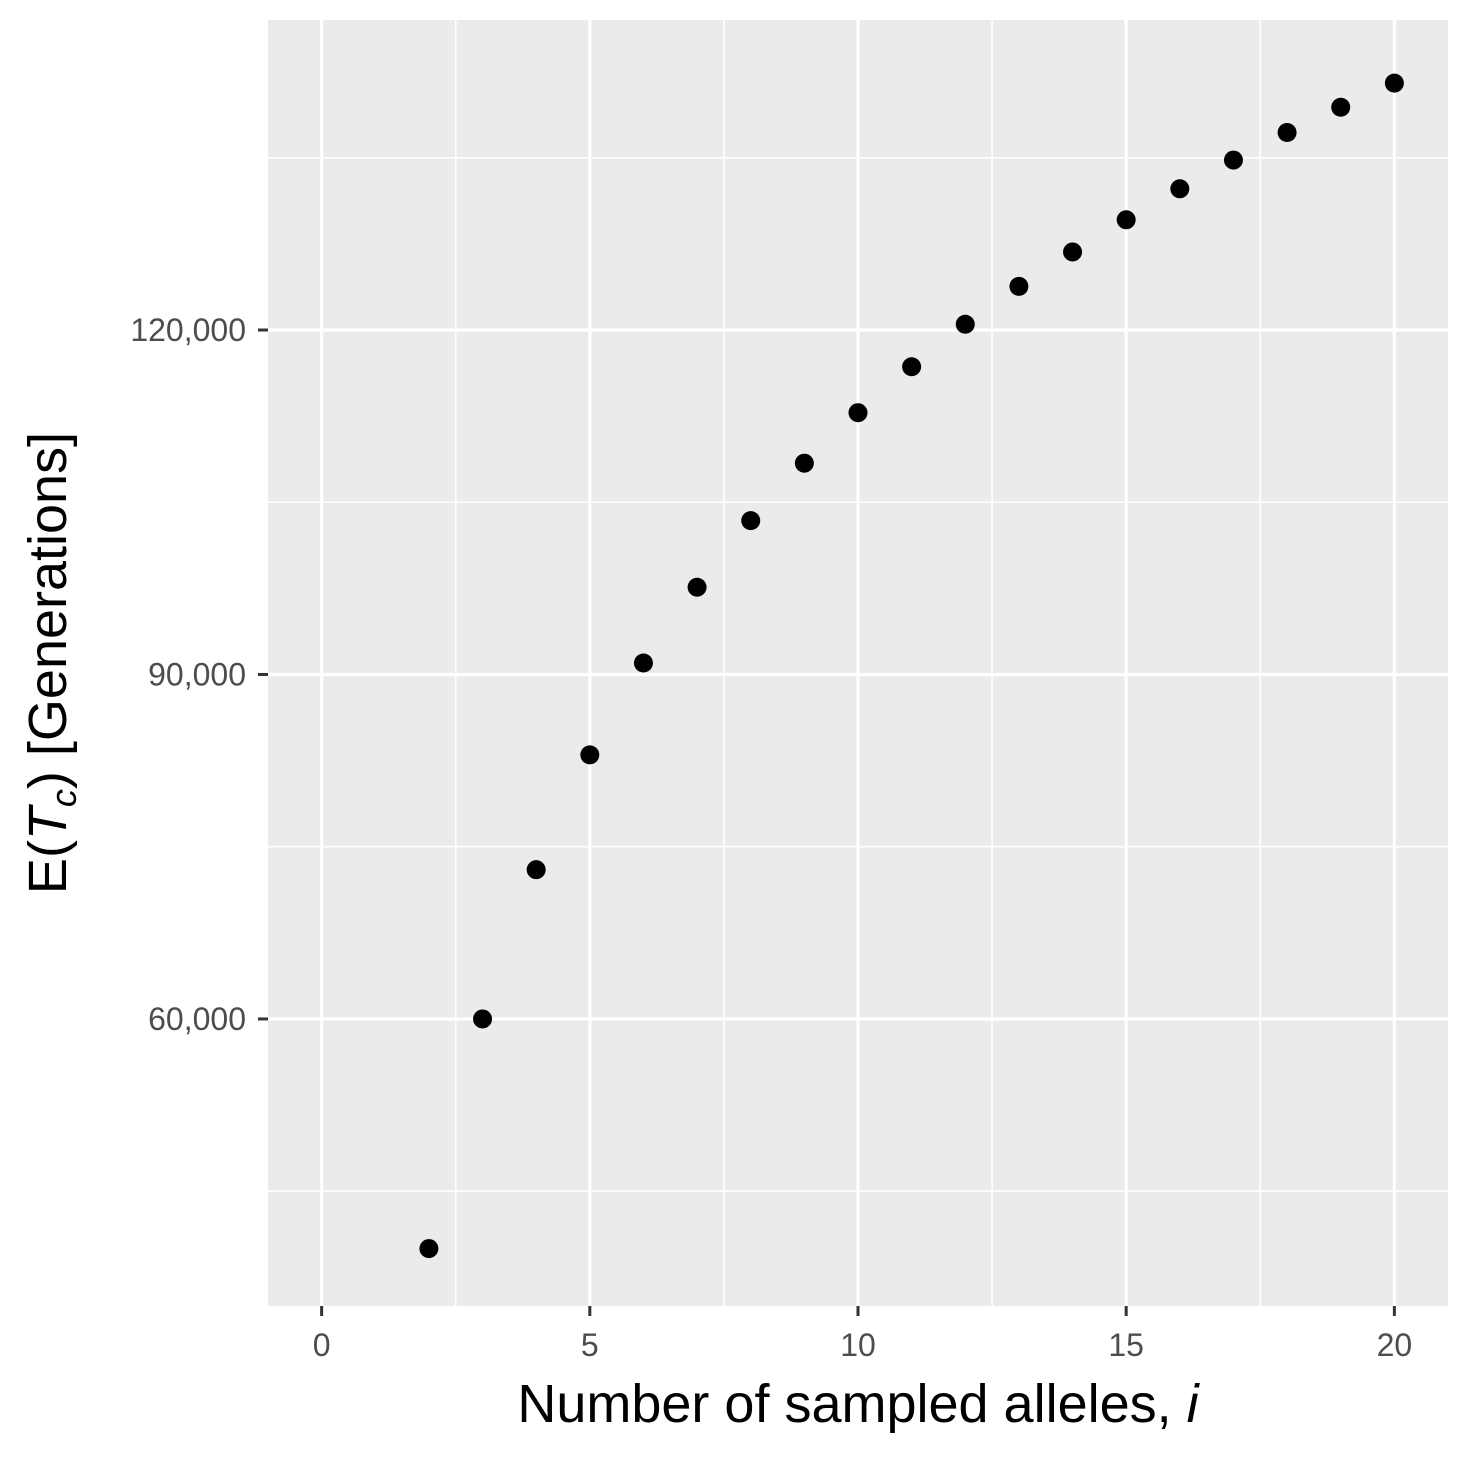  I want to click on x-tick-label: 5, so click(590, 1345).